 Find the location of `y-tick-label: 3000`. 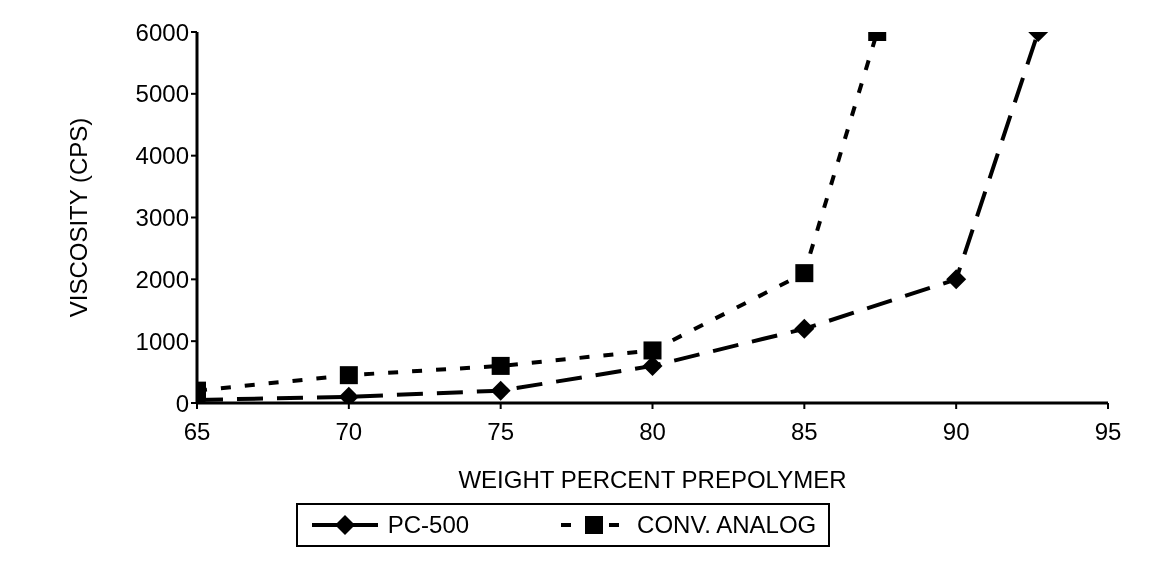

y-tick-label: 3000 is located at coordinates (162, 218).